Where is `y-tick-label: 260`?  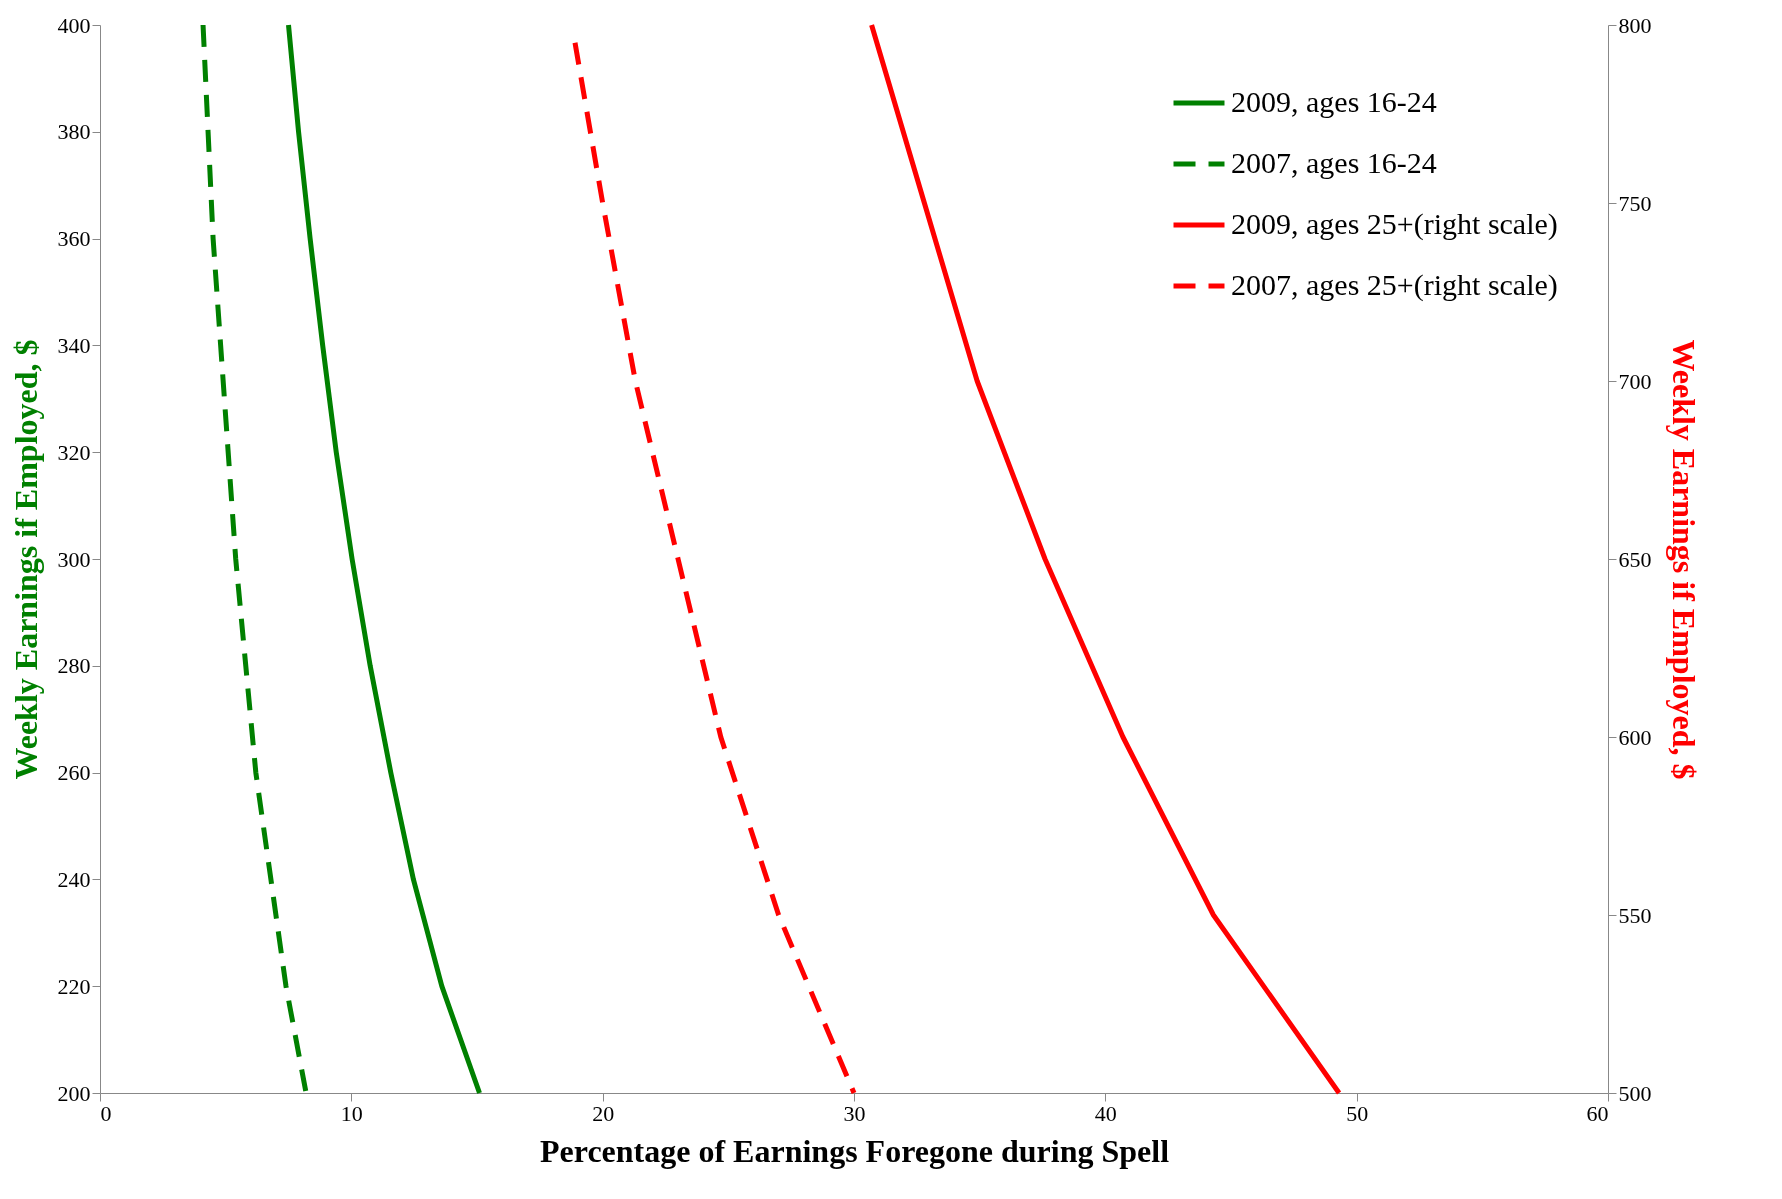 y-tick-label: 260 is located at coordinates (74, 773).